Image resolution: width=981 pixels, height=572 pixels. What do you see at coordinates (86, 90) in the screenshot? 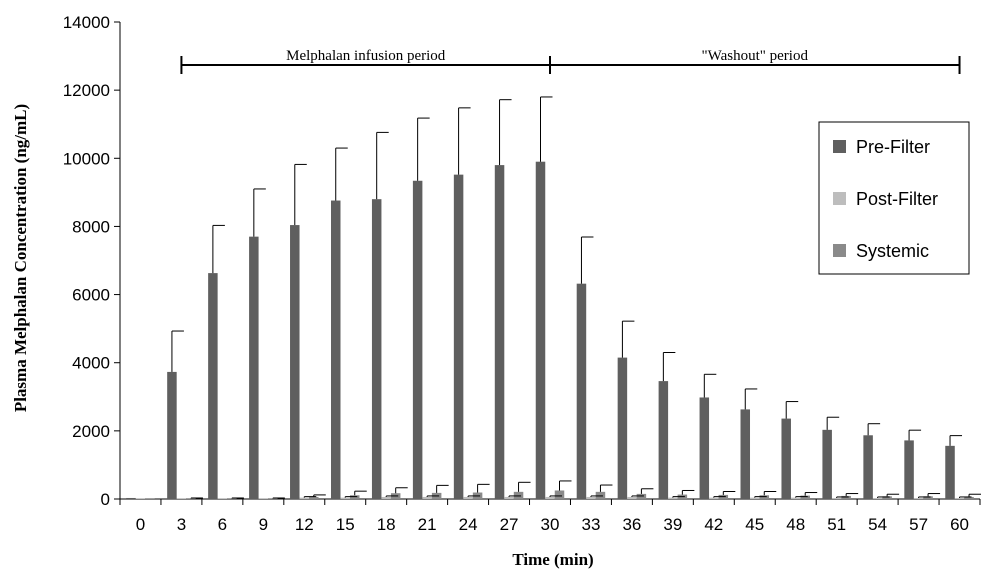
I see `y-tick-label: 12000` at bounding box center [86, 90].